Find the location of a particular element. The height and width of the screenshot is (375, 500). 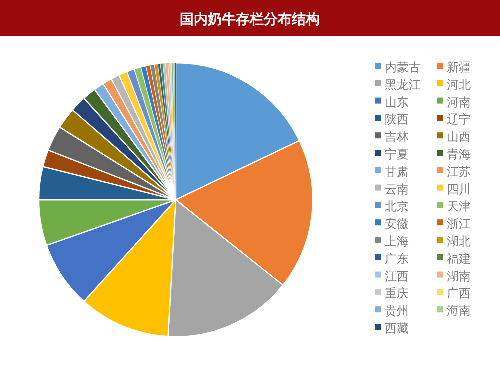

legend-label: 甘肃 is located at coordinates (397, 171).